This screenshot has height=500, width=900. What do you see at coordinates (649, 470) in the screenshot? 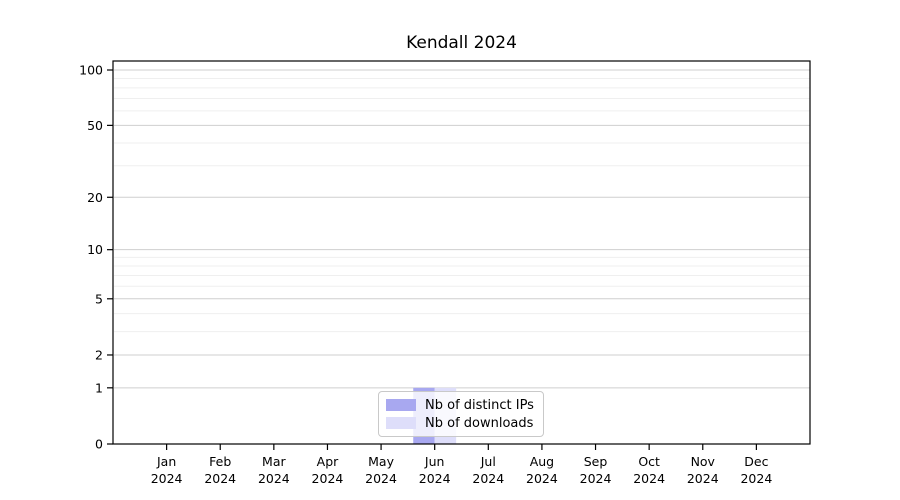
I see `x-tick-label-oct-2024: Oct 2024` at bounding box center [649, 470].